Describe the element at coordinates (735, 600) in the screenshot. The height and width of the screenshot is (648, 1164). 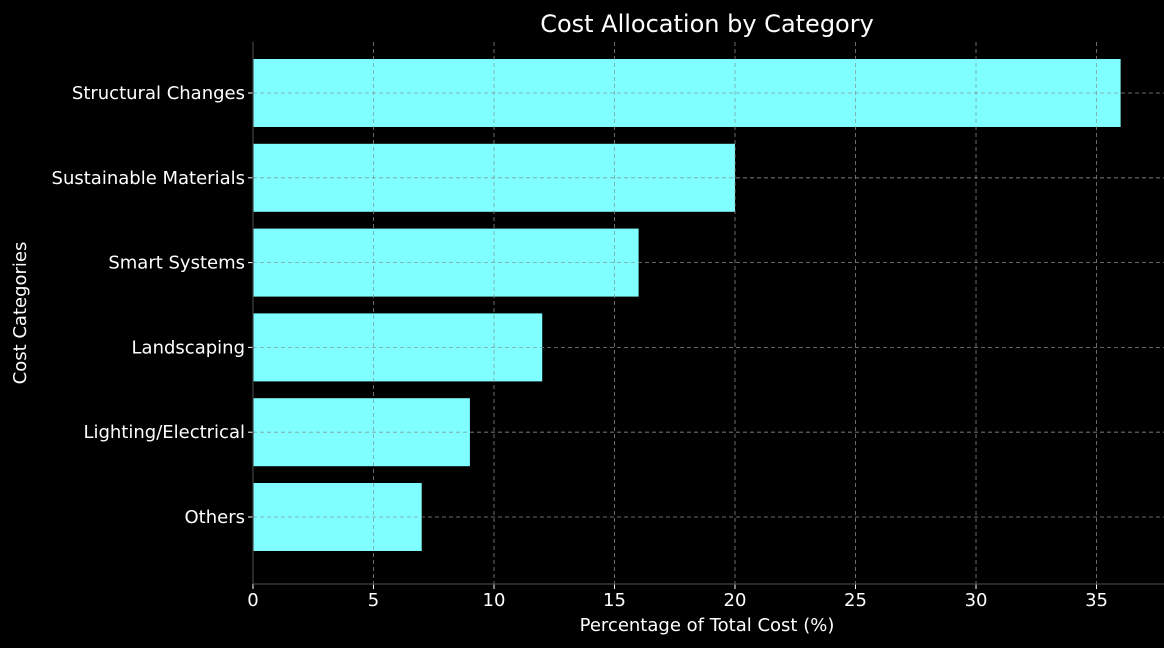
I see `x-tick-label: 20` at that location.